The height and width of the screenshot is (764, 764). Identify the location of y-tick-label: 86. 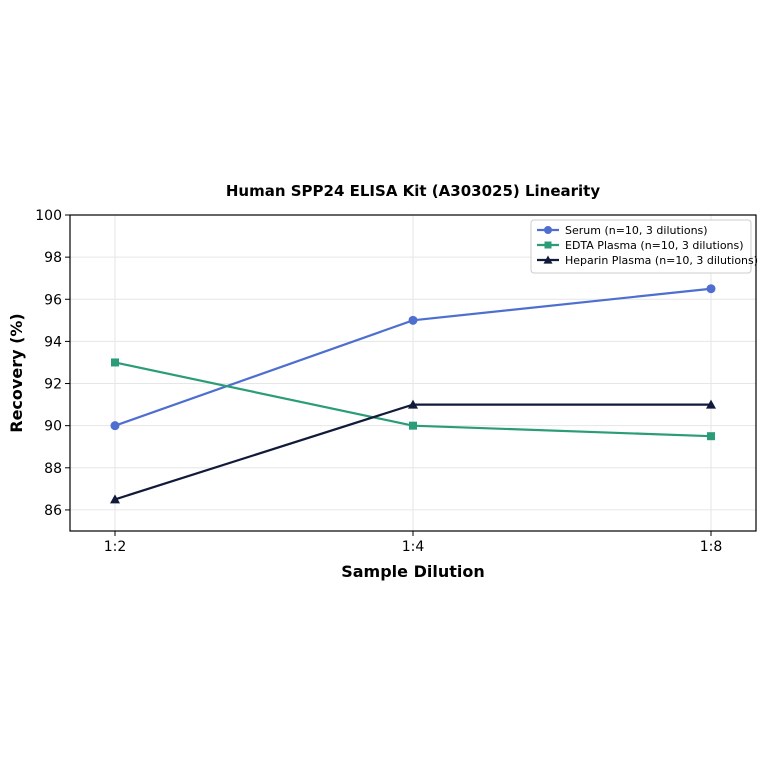
(53, 511).